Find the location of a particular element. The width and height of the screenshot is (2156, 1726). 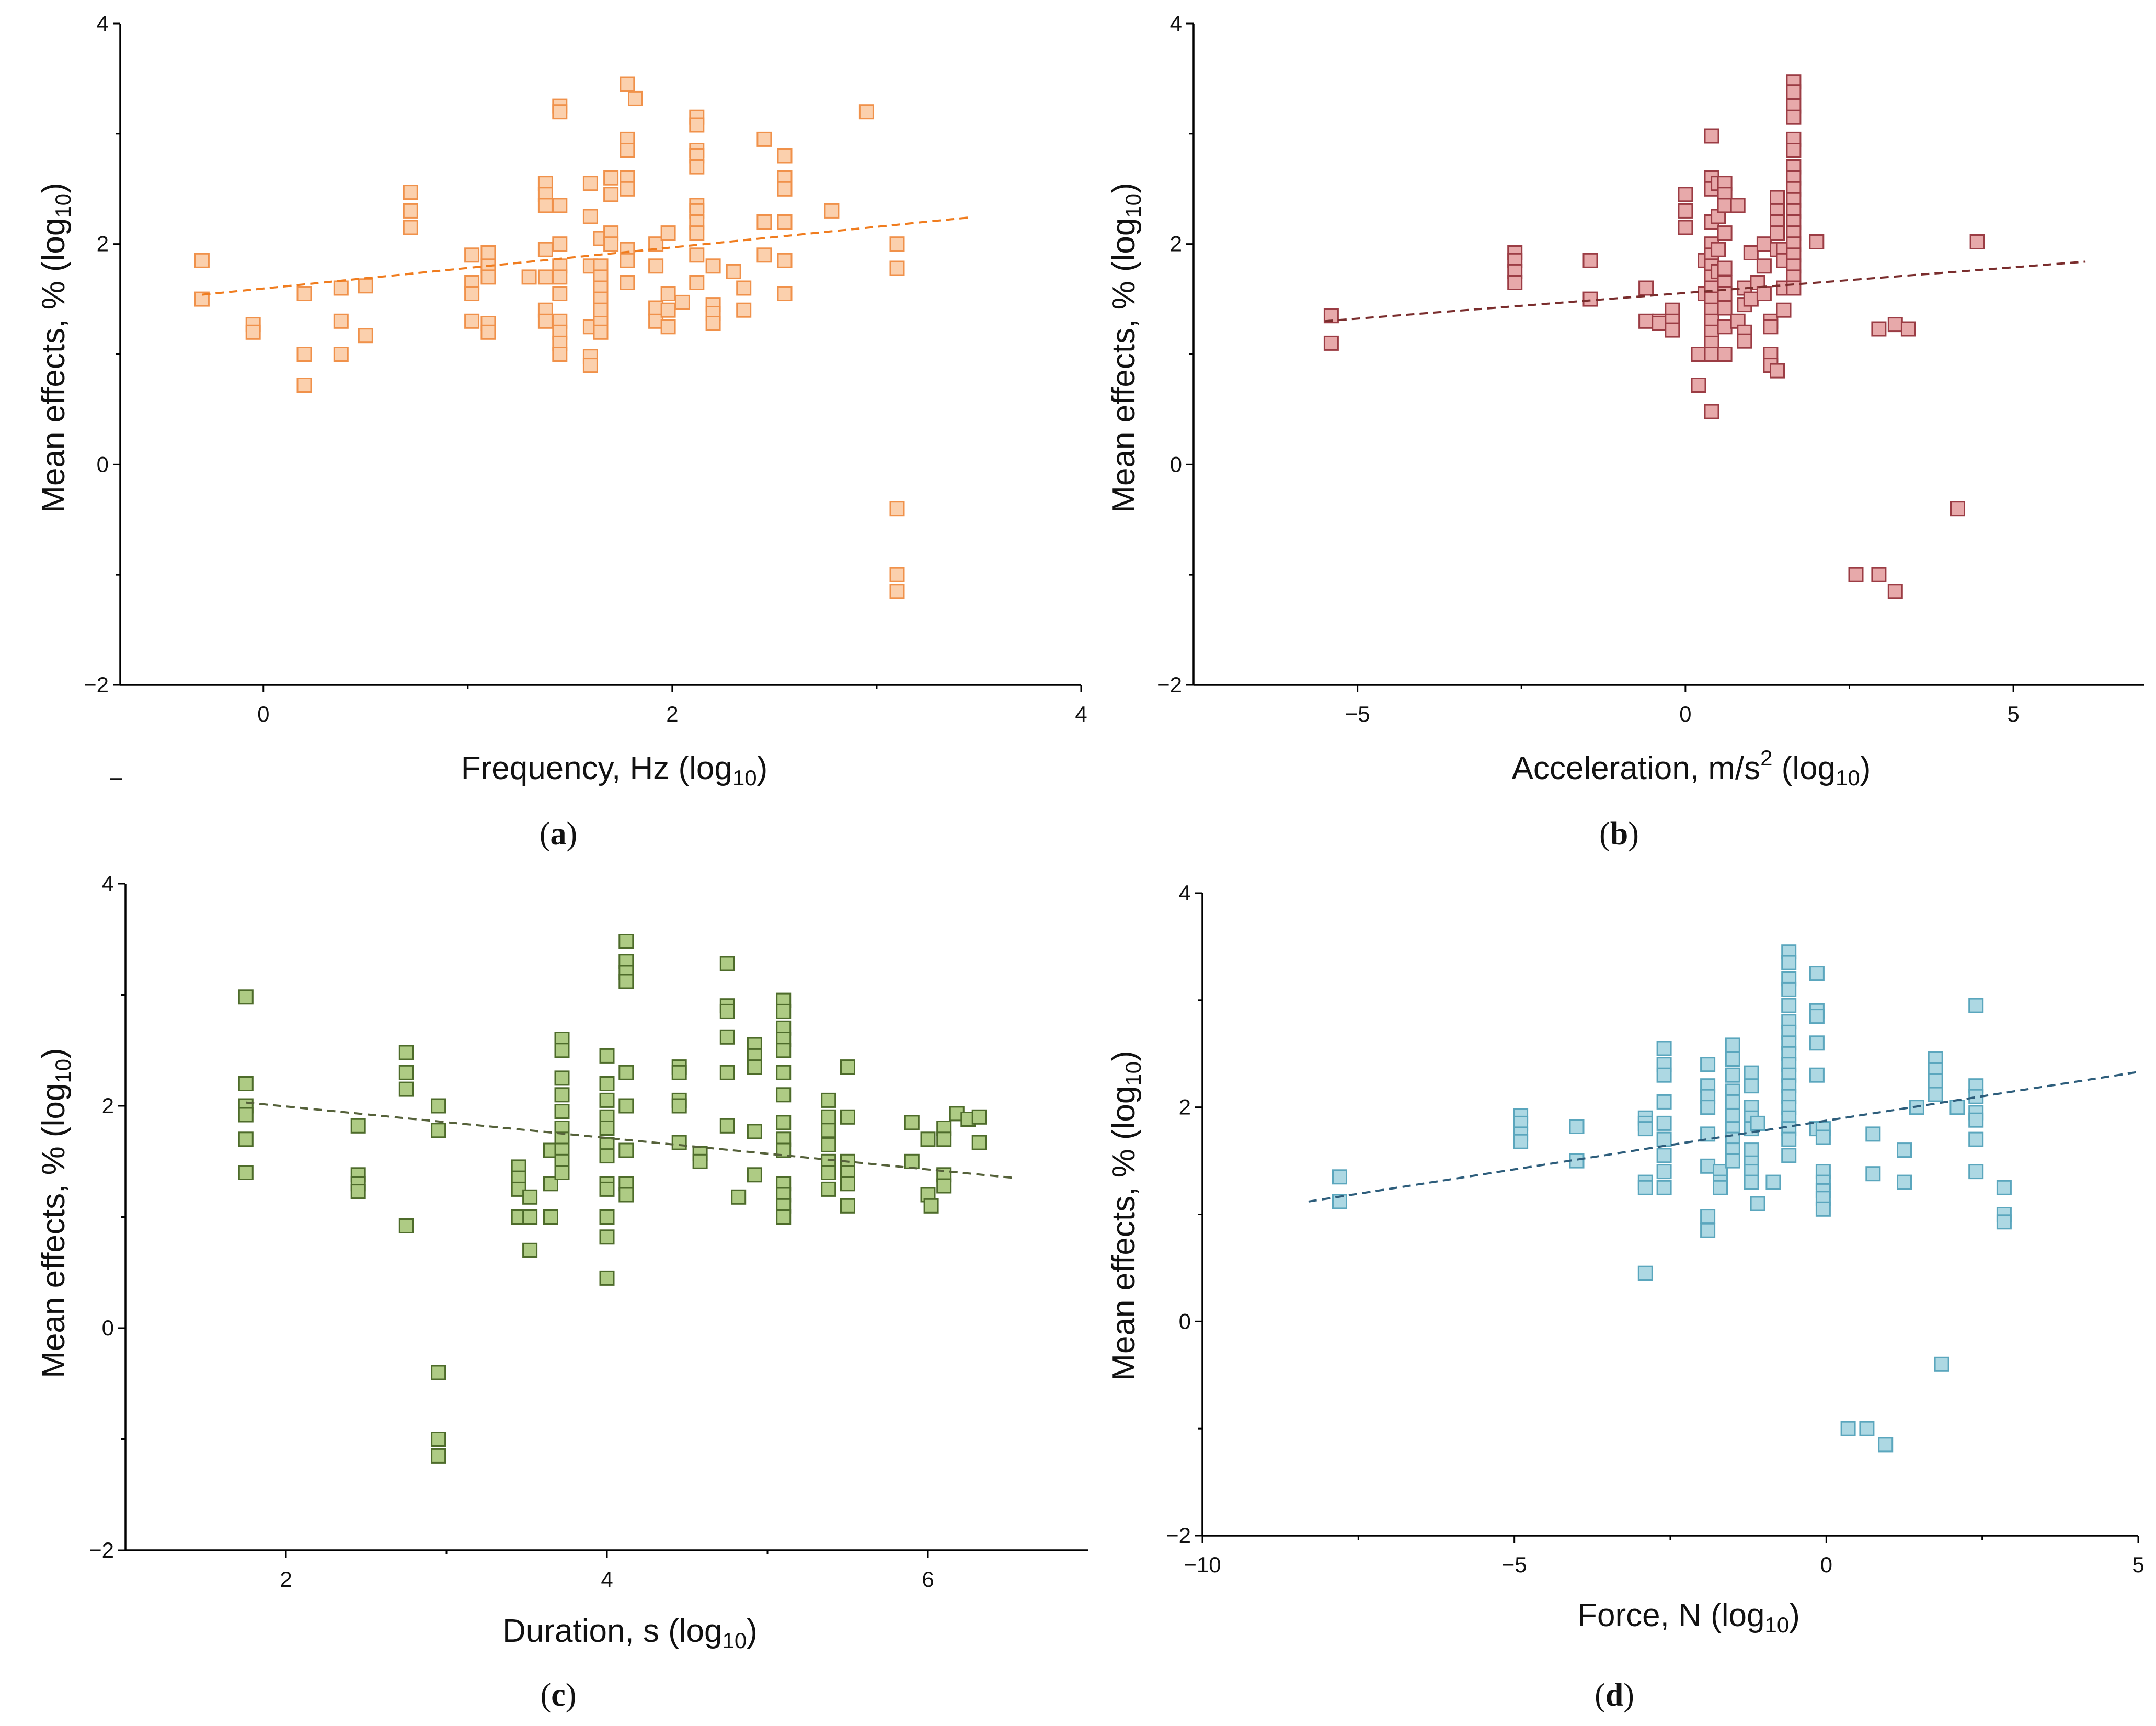

panel-c-y-tick-label: −2 is located at coordinates (101, 1550).